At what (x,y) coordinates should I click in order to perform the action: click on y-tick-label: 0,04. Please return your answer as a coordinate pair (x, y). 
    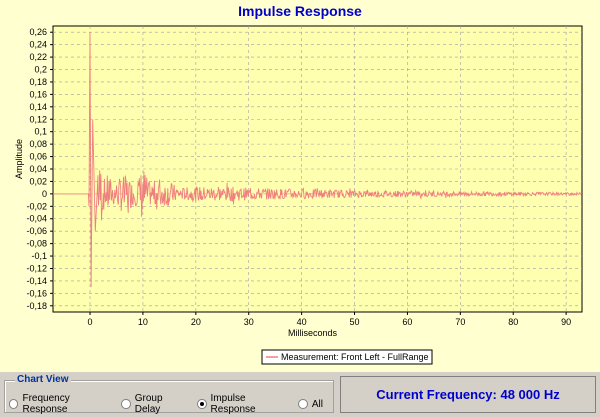
    Looking at the image, I should click on (38, 169).